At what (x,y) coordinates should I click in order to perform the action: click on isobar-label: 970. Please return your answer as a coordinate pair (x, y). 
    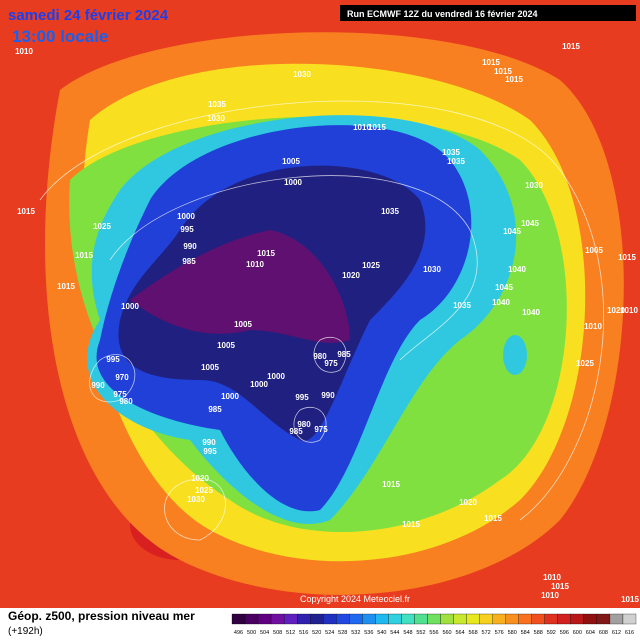
    Looking at the image, I should click on (122, 377).